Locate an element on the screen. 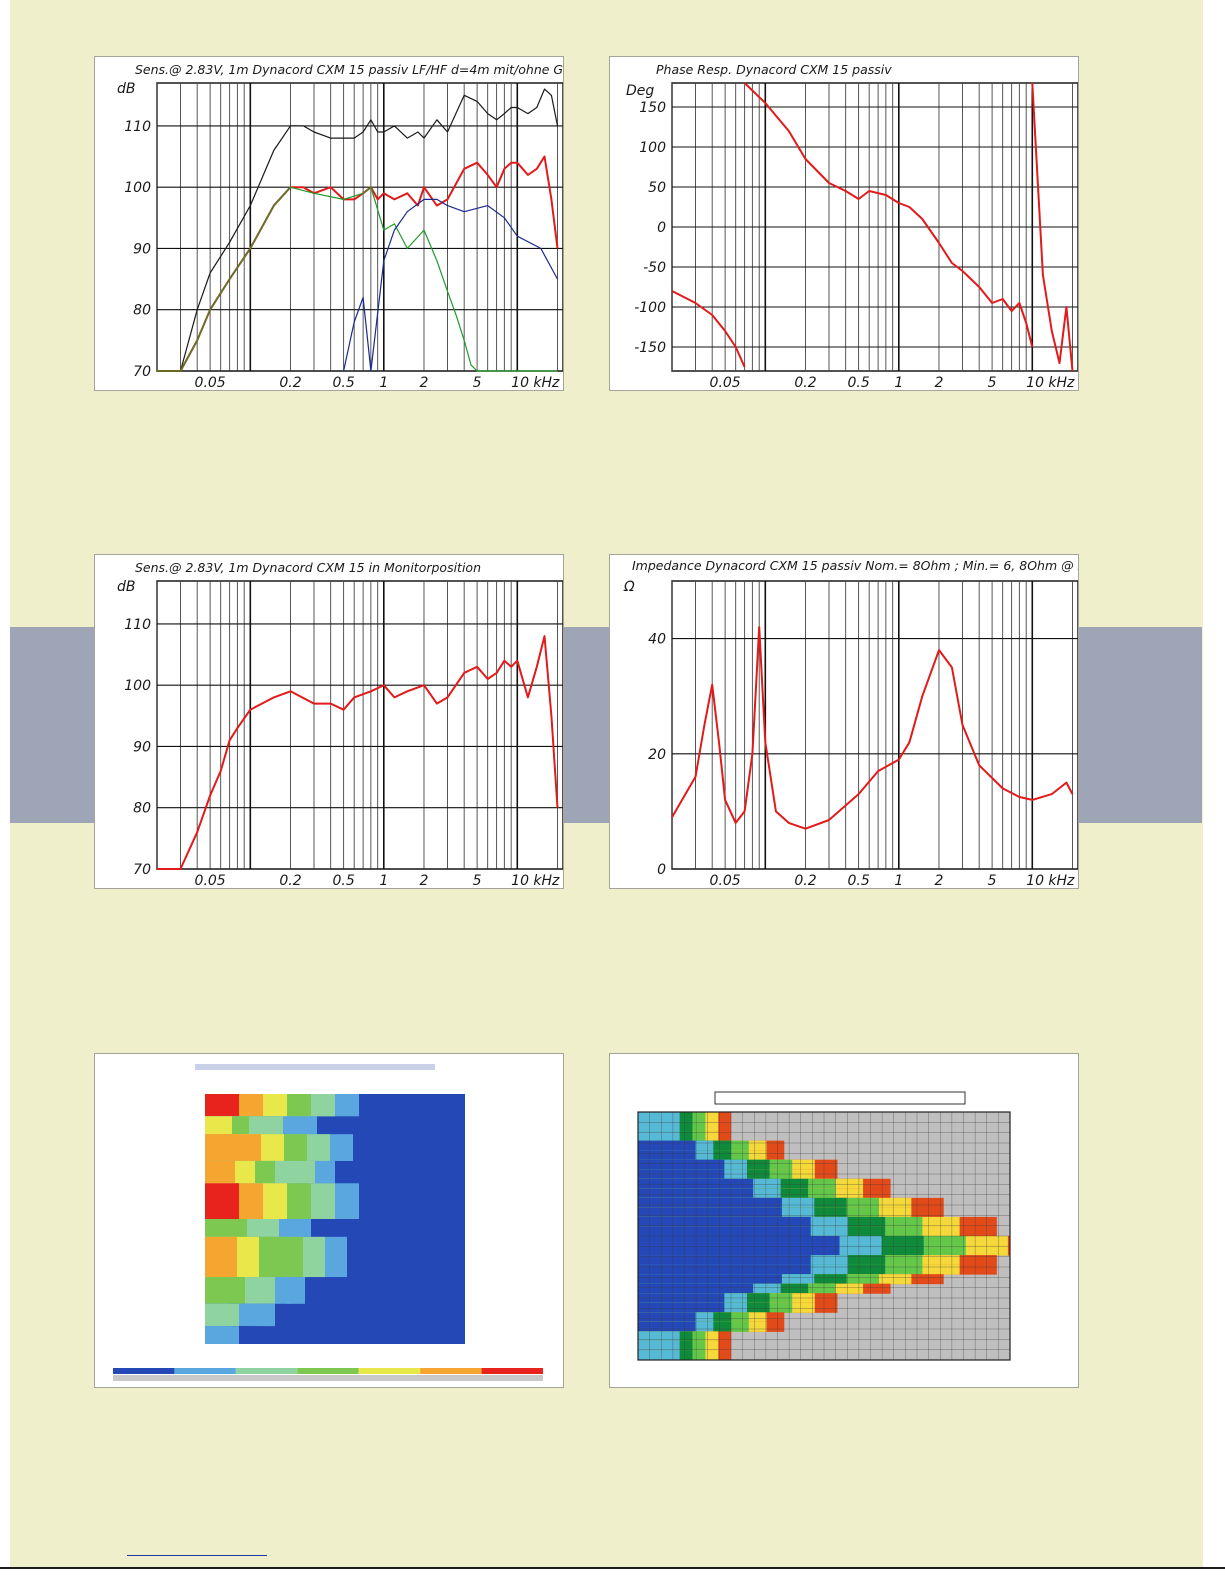 The width and height of the screenshot is (1225, 1585). waterfall-svg is located at coordinates (328, 1222).